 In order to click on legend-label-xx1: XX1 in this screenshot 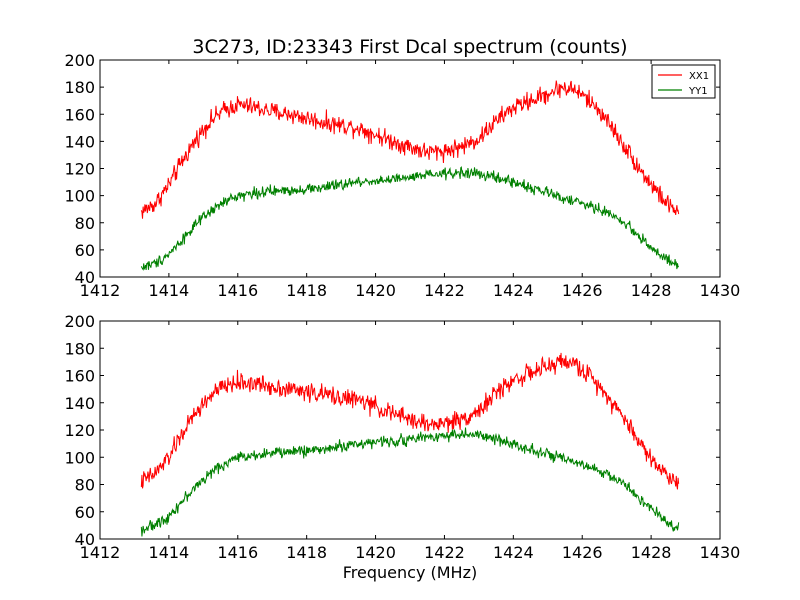, I will do `click(699, 76)`.